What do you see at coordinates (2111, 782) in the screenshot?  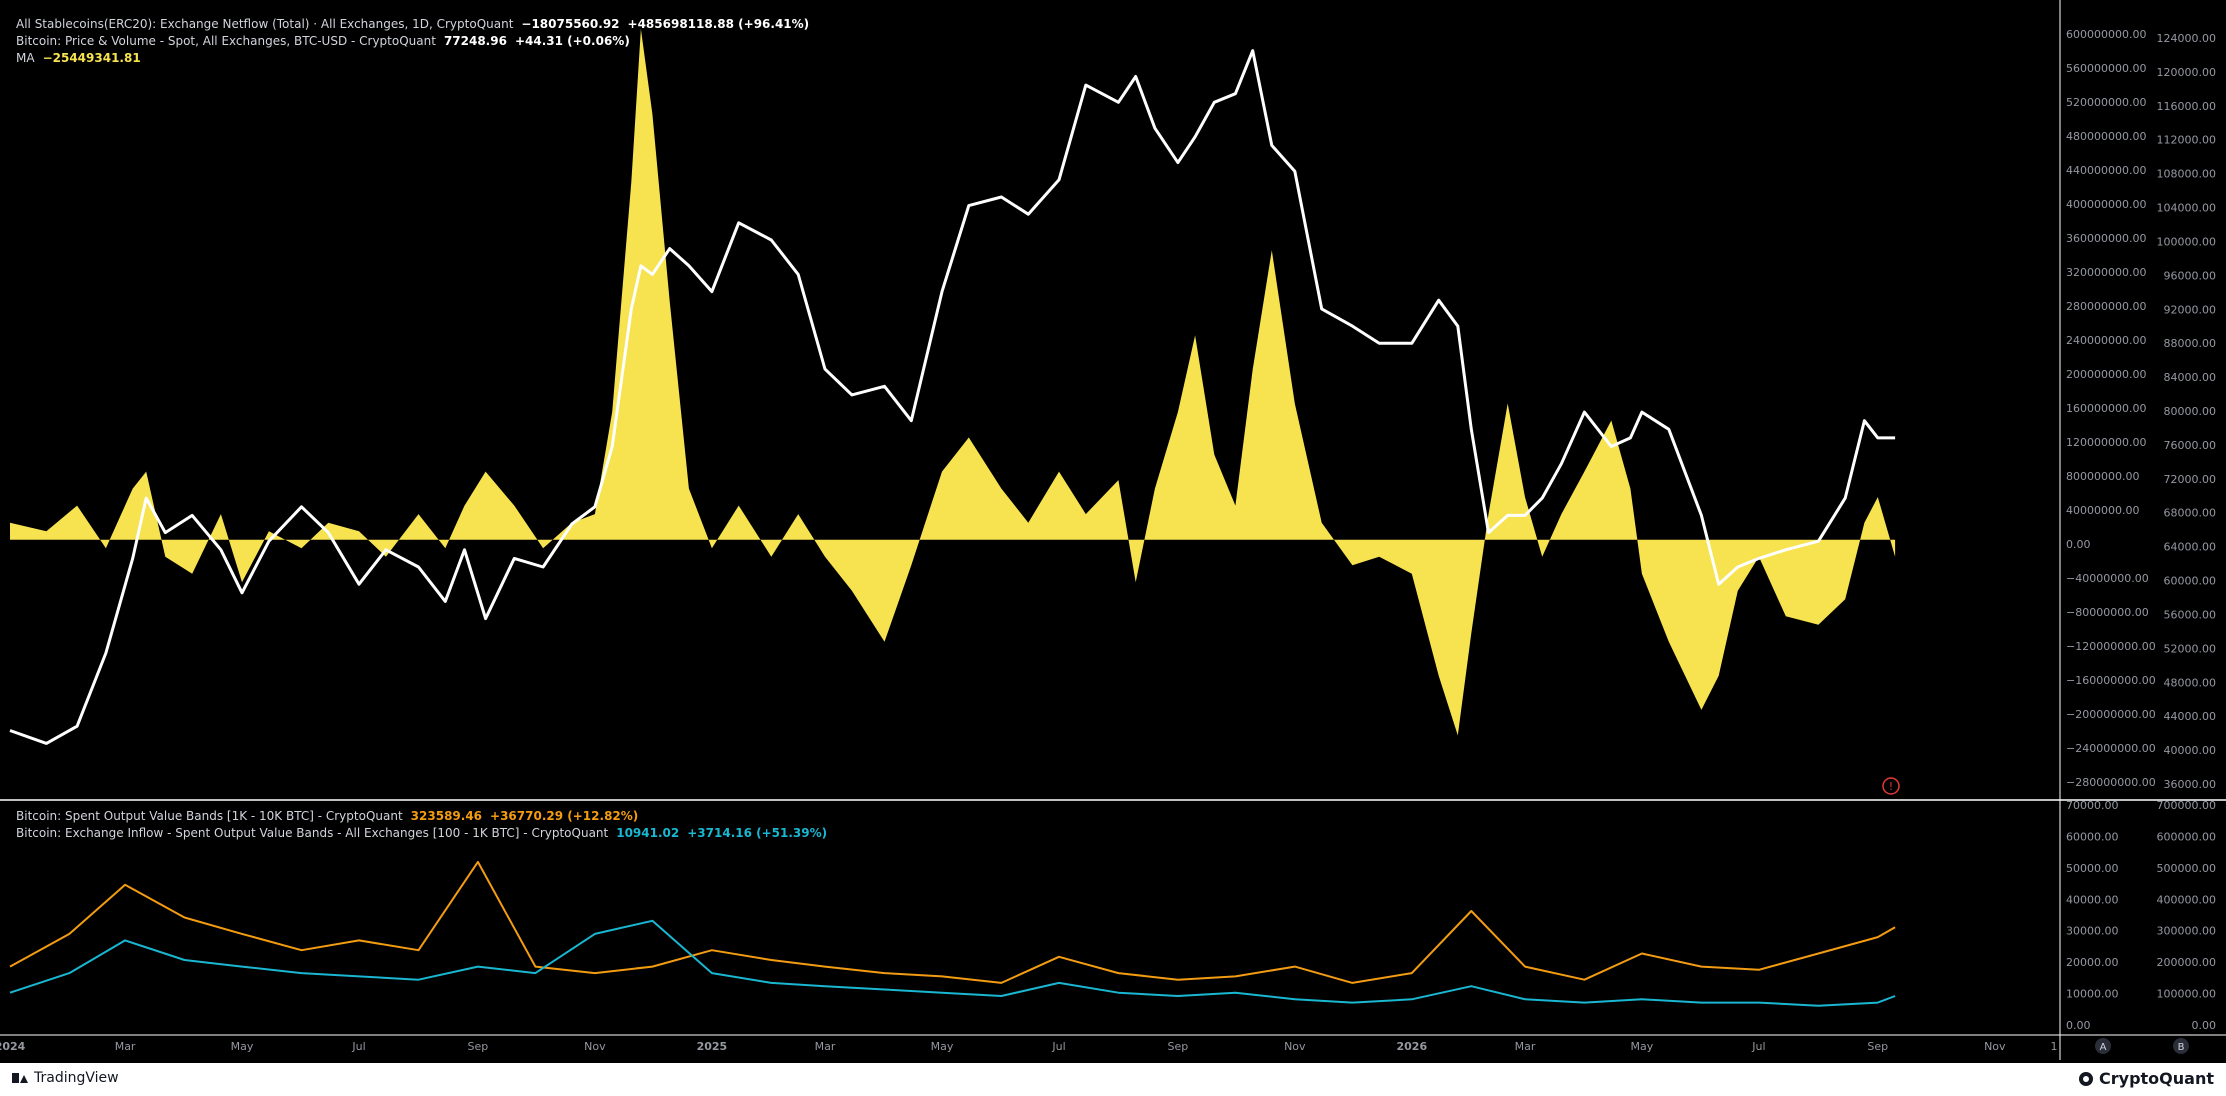 I see `netflow-axis-label: −280000000.00` at bounding box center [2111, 782].